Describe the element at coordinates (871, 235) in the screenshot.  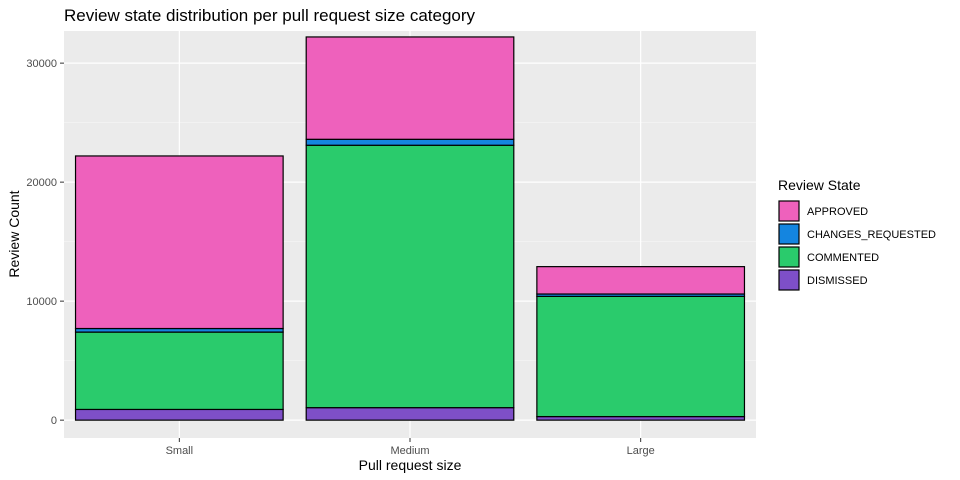
I see `legend-label: CHANGES_REQUESTED` at that location.